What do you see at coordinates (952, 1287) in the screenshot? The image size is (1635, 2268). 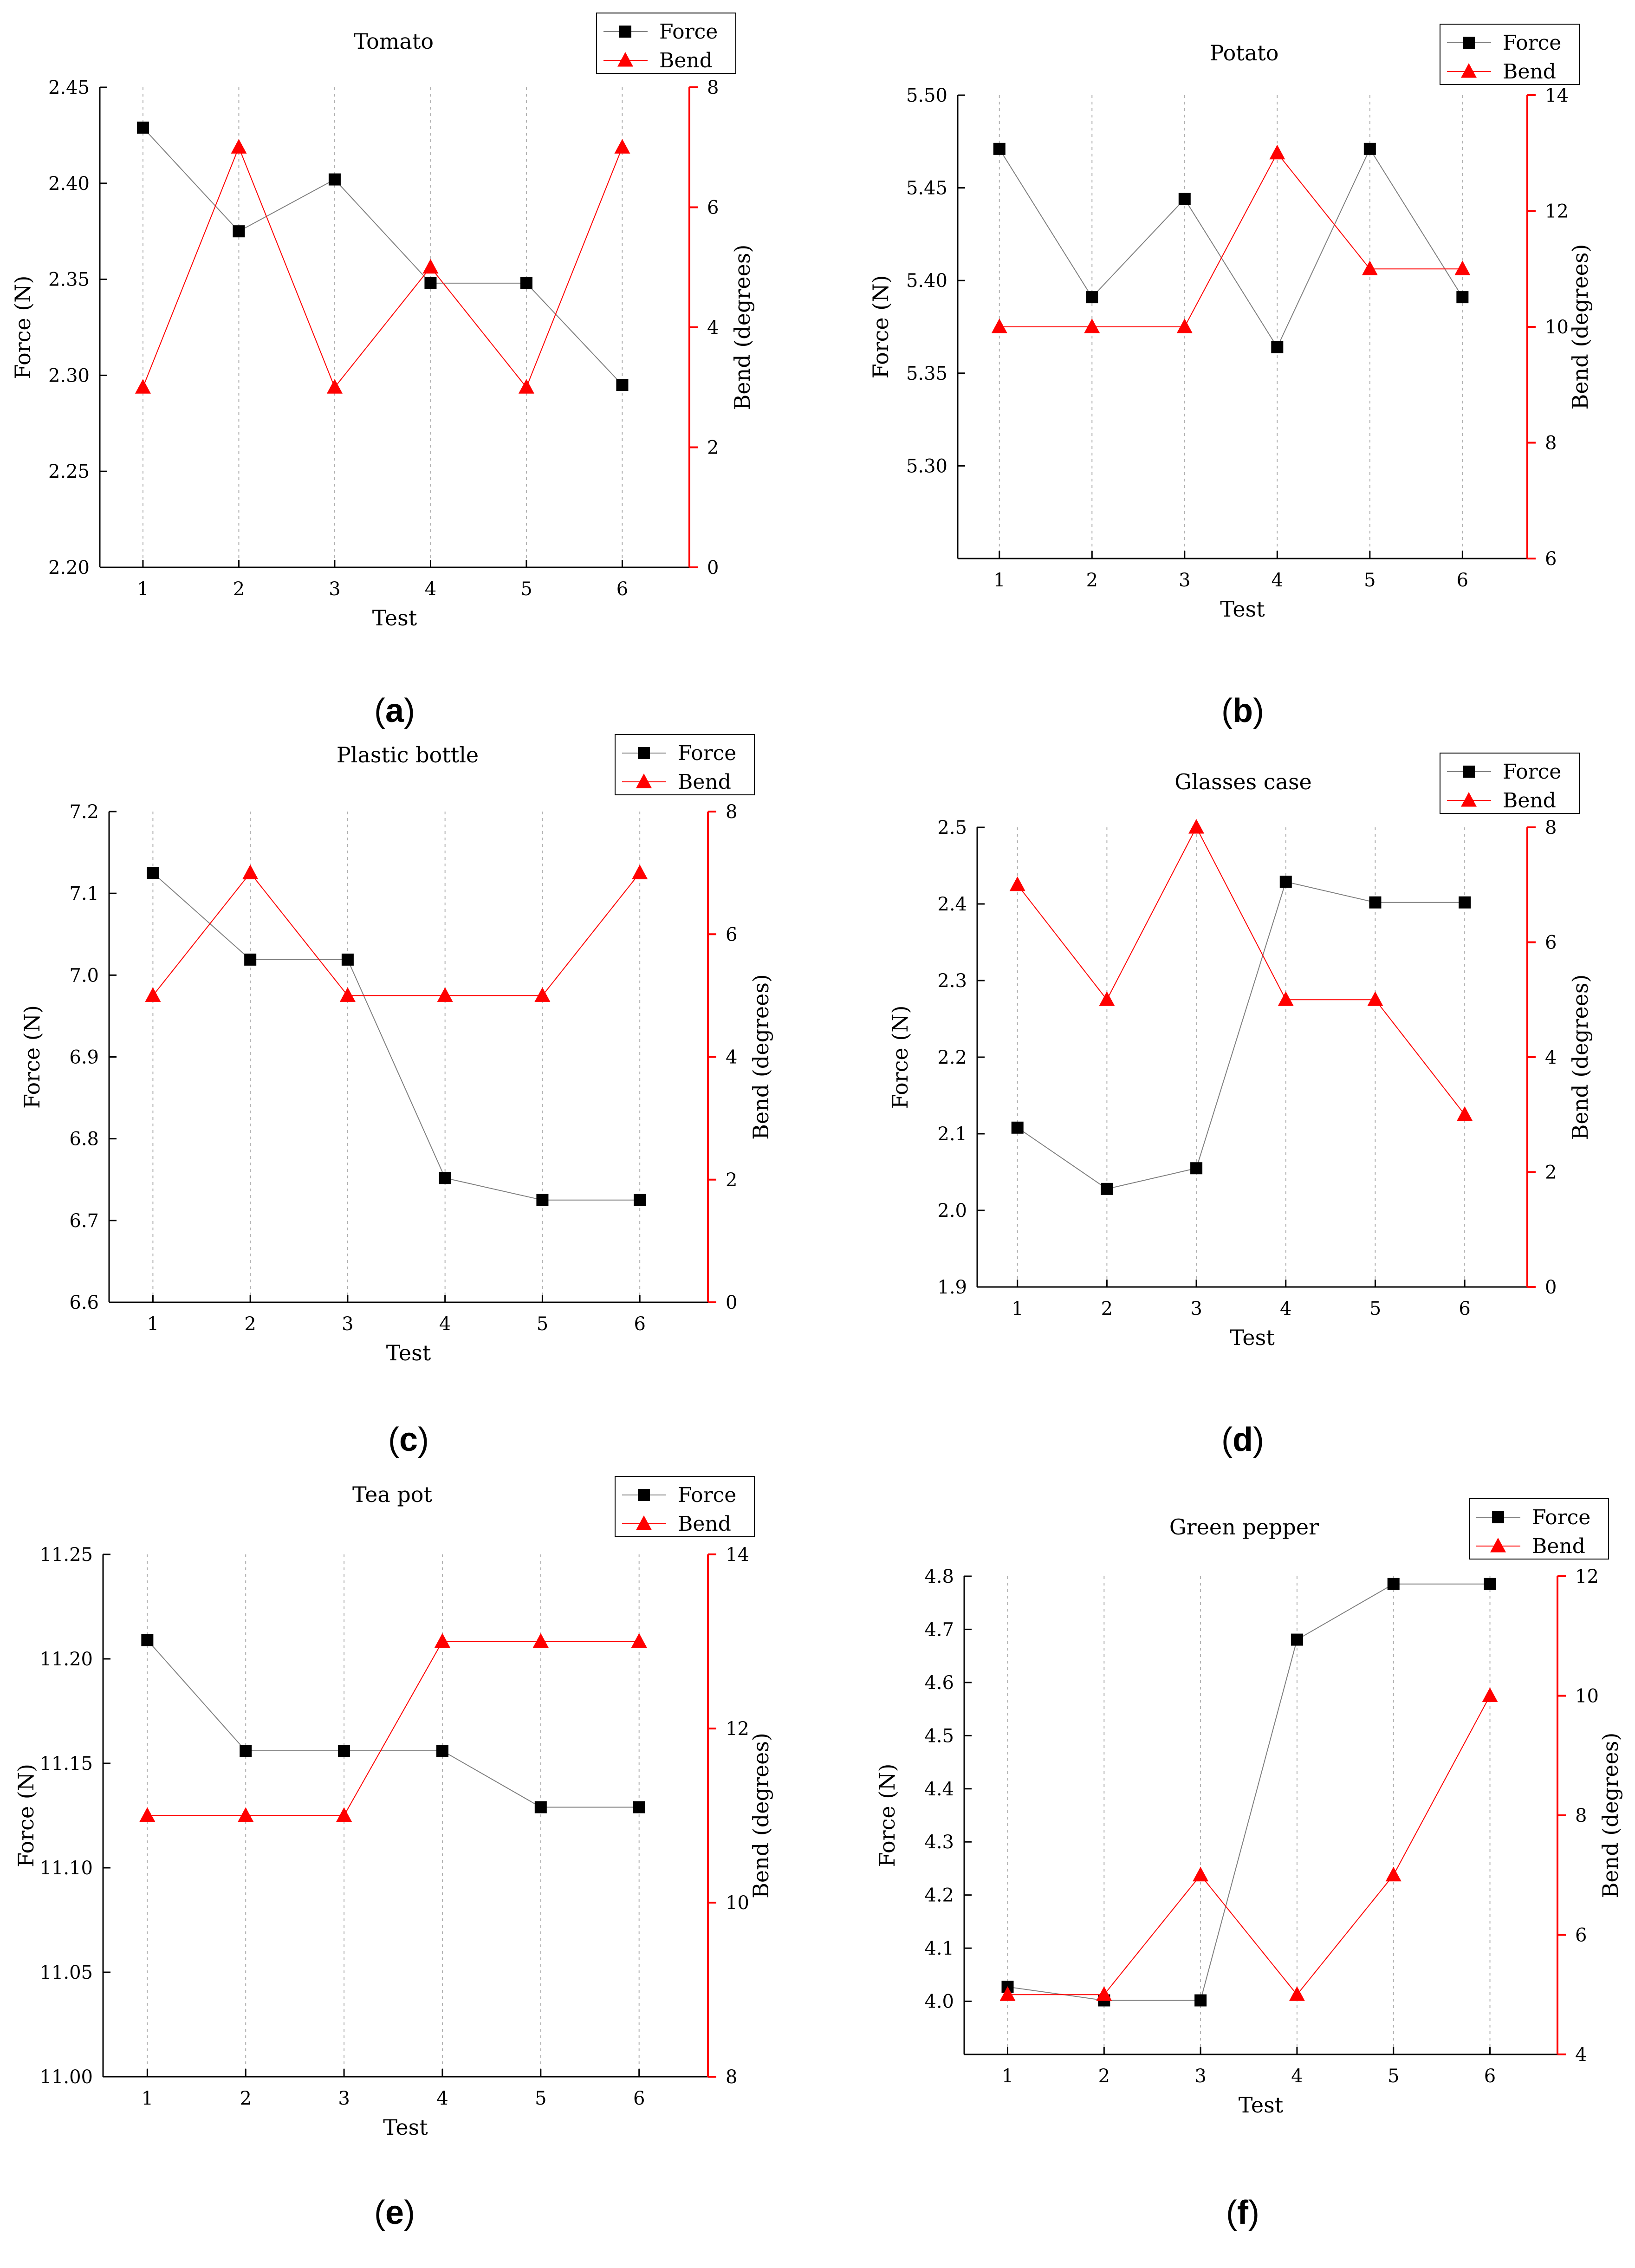 I see `left-tick-label: 1.9` at bounding box center [952, 1287].